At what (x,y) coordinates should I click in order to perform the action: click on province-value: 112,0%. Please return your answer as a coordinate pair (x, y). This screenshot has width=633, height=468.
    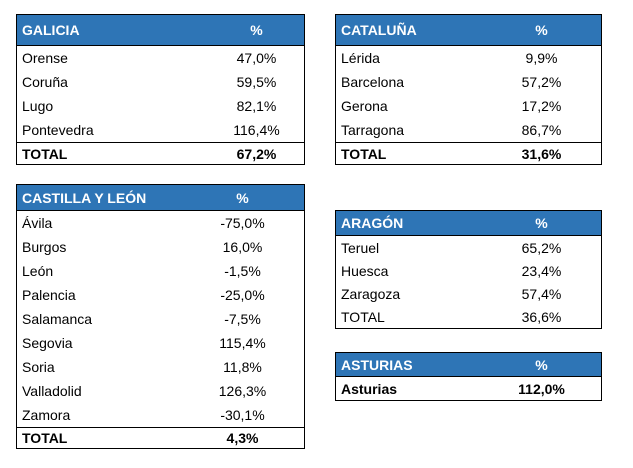
    Looking at the image, I should click on (541, 388).